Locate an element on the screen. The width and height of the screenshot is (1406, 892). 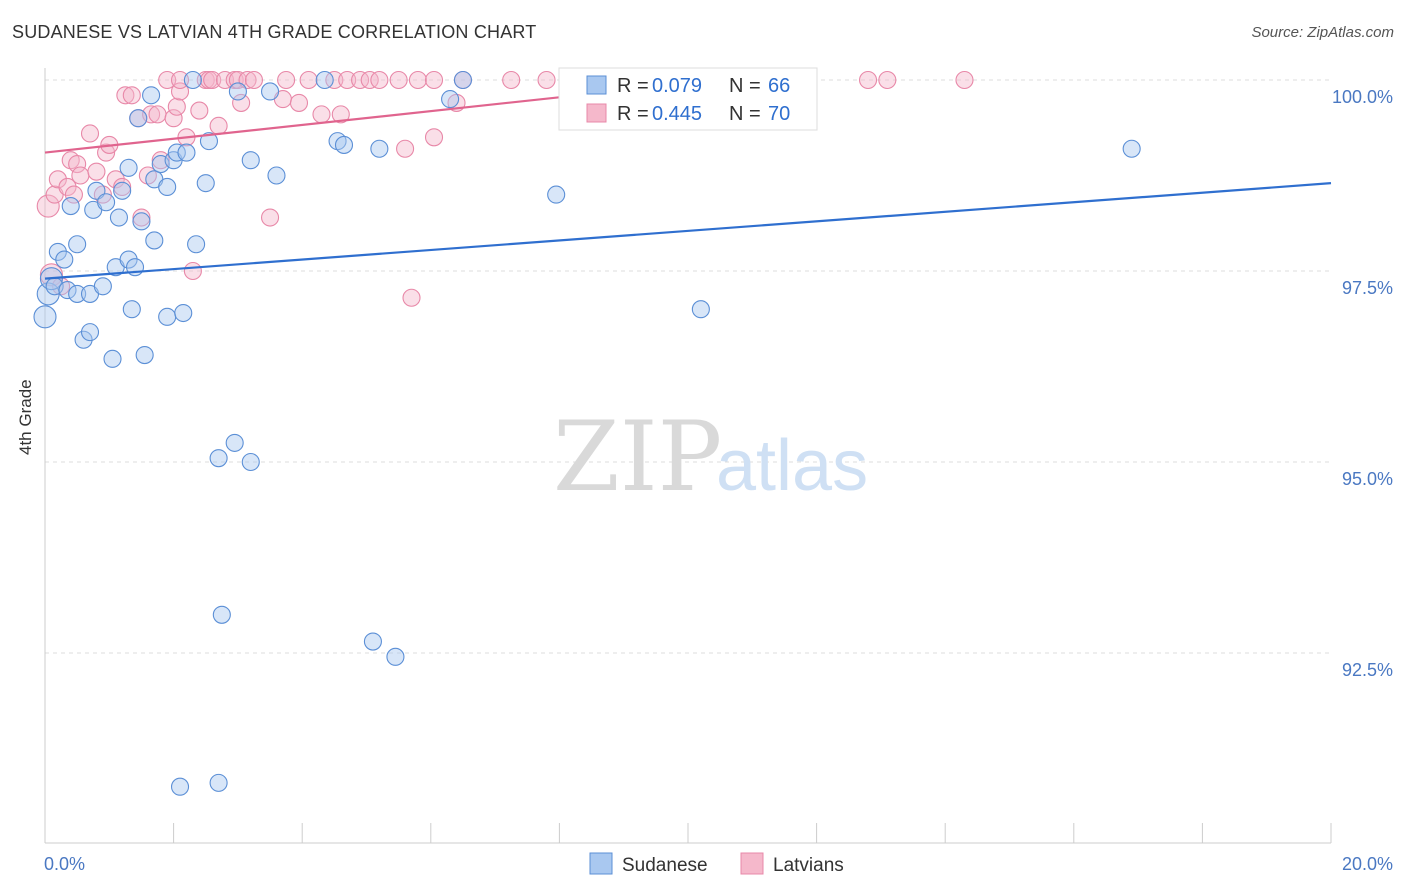
stats-n-value-sudanese: 66 is located at coordinates (779, 86).